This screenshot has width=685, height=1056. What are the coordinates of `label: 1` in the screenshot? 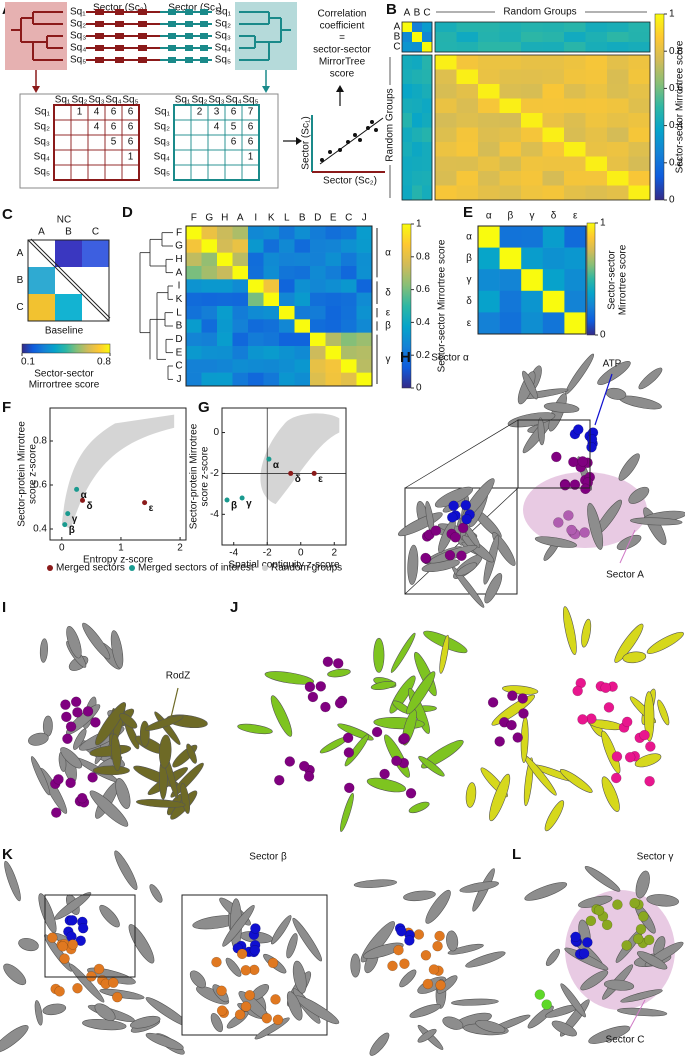 It's located at (80, 112).